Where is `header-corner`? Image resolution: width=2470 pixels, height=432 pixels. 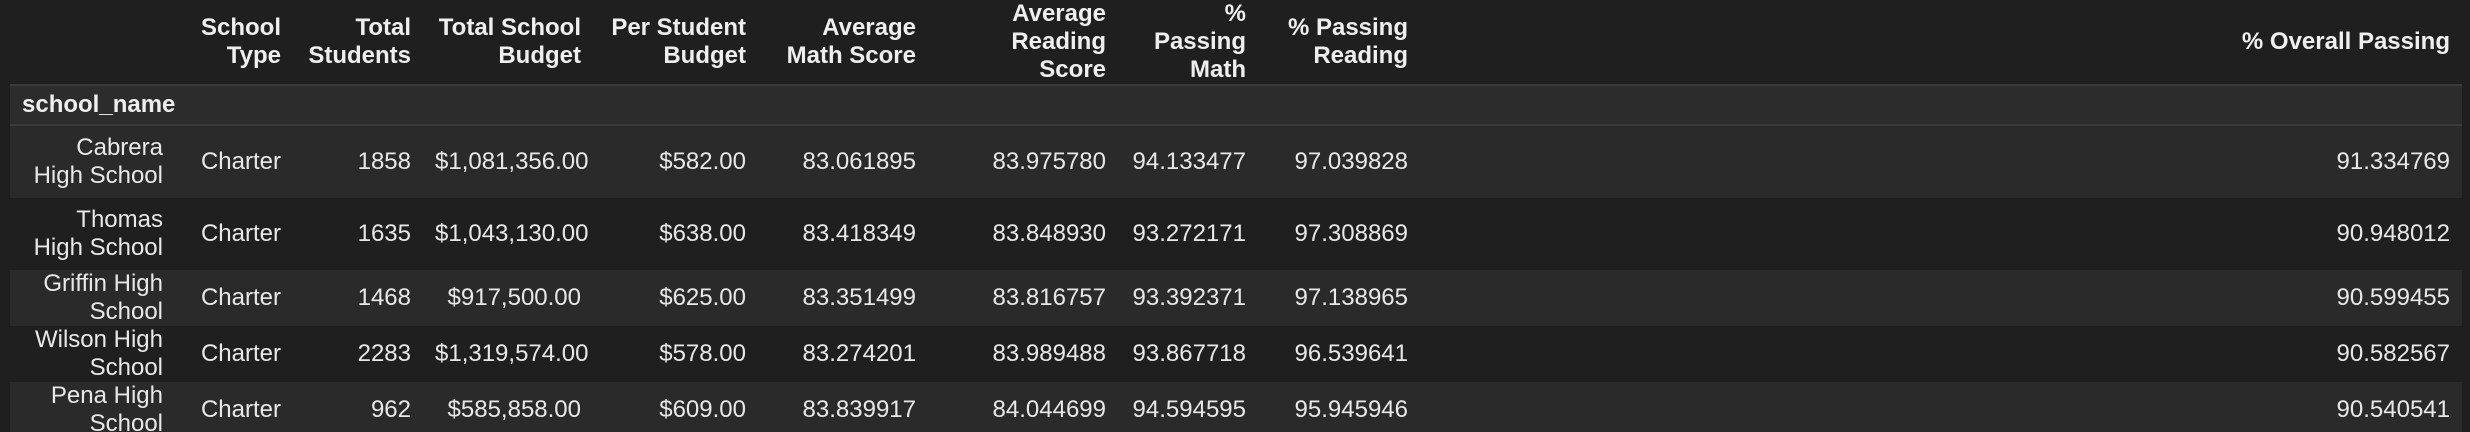
header-corner is located at coordinates (92, 43).